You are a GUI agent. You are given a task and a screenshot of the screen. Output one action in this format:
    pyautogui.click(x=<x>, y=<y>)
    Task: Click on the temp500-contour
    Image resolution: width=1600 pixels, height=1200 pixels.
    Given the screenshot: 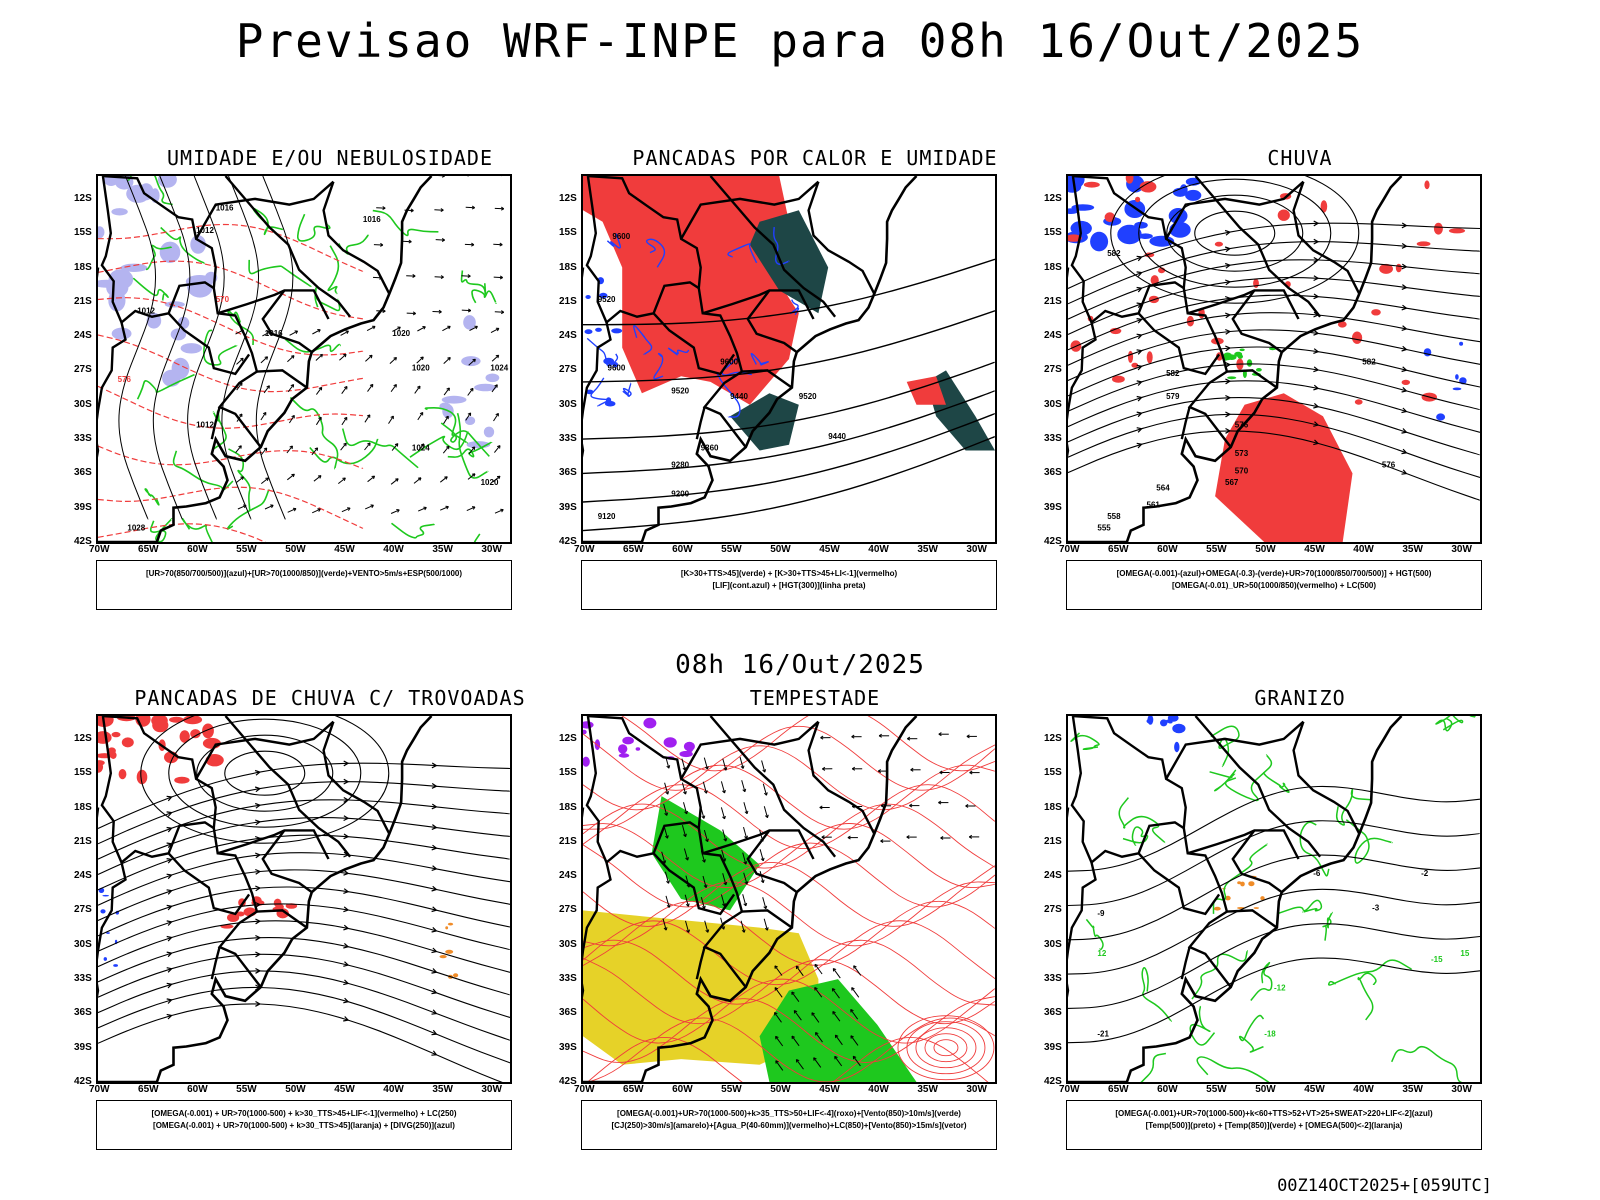 What is the action you would take?
    pyautogui.click(x=1274, y=897)
    